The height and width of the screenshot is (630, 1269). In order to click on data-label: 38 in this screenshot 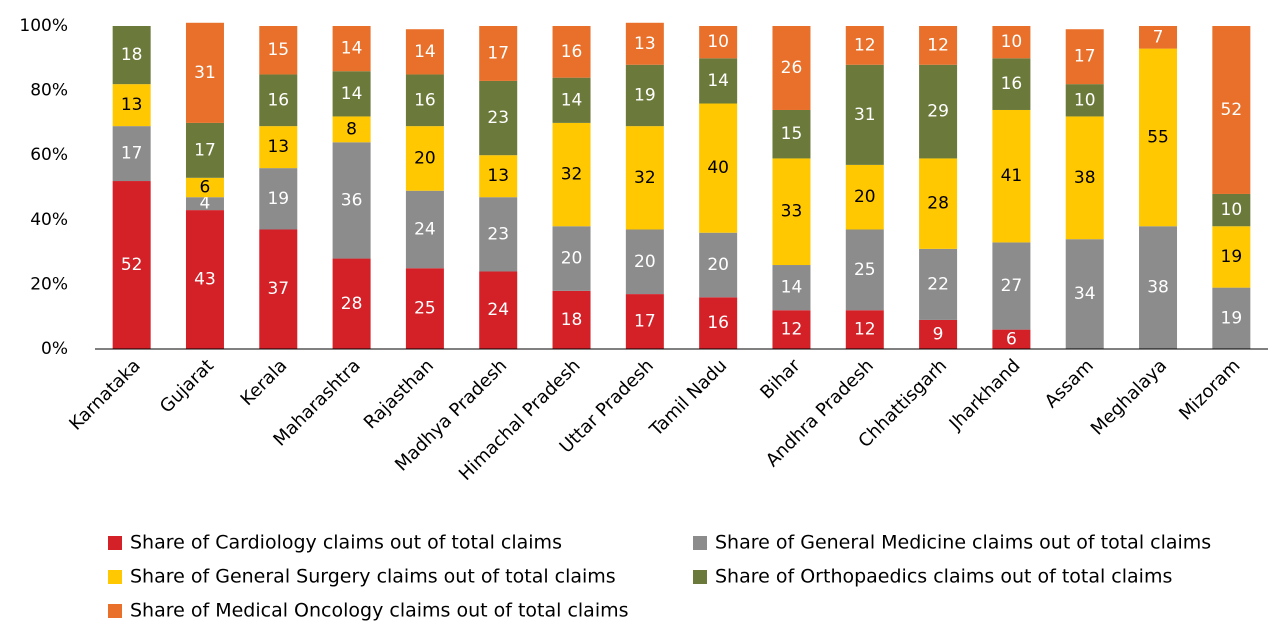, I will do `click(1158, 288)`.